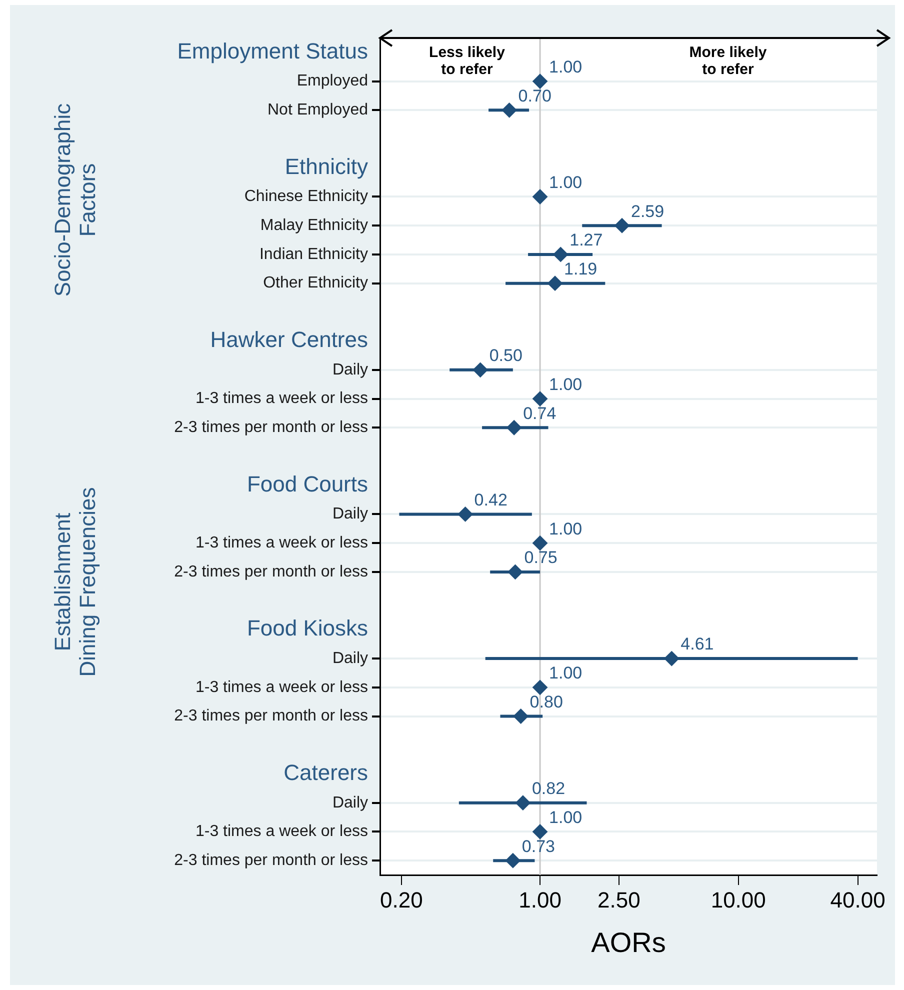  What do you see at coordinates (75, 582) in the screenshot?
I see `text: Establishment Dining Frequencies` at bounding box center [75, 582].